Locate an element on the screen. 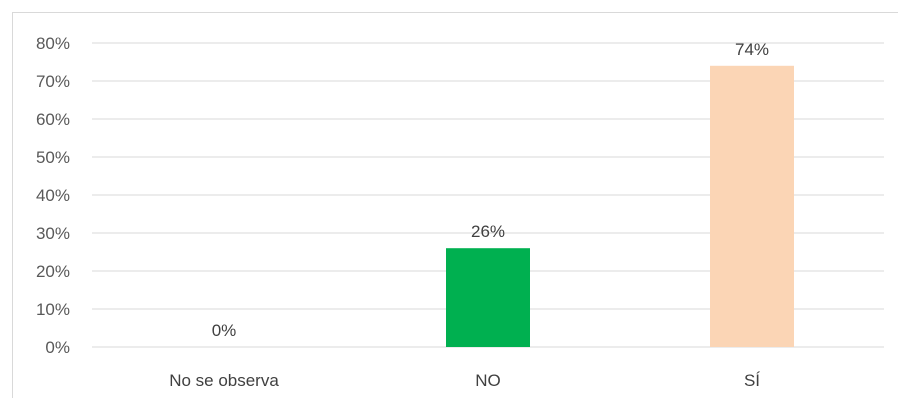  y-tick-label: 70% is located at coordinates (53, 81).